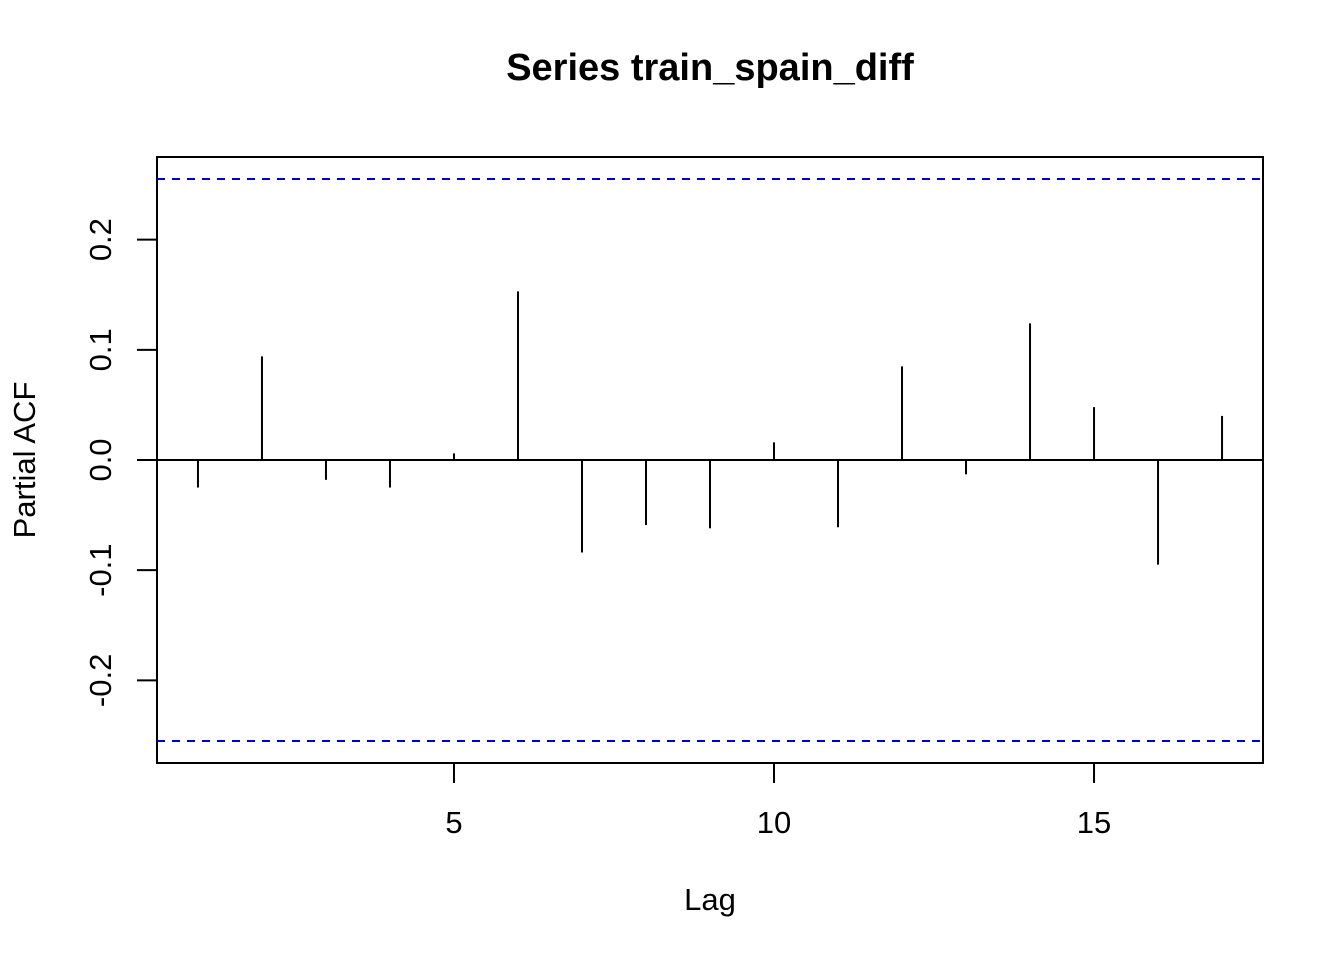  What do you see at coordinates (100, 569) in the screenshot?
I see `y-tick-label: -0.1` at bounding box center [100, 569].